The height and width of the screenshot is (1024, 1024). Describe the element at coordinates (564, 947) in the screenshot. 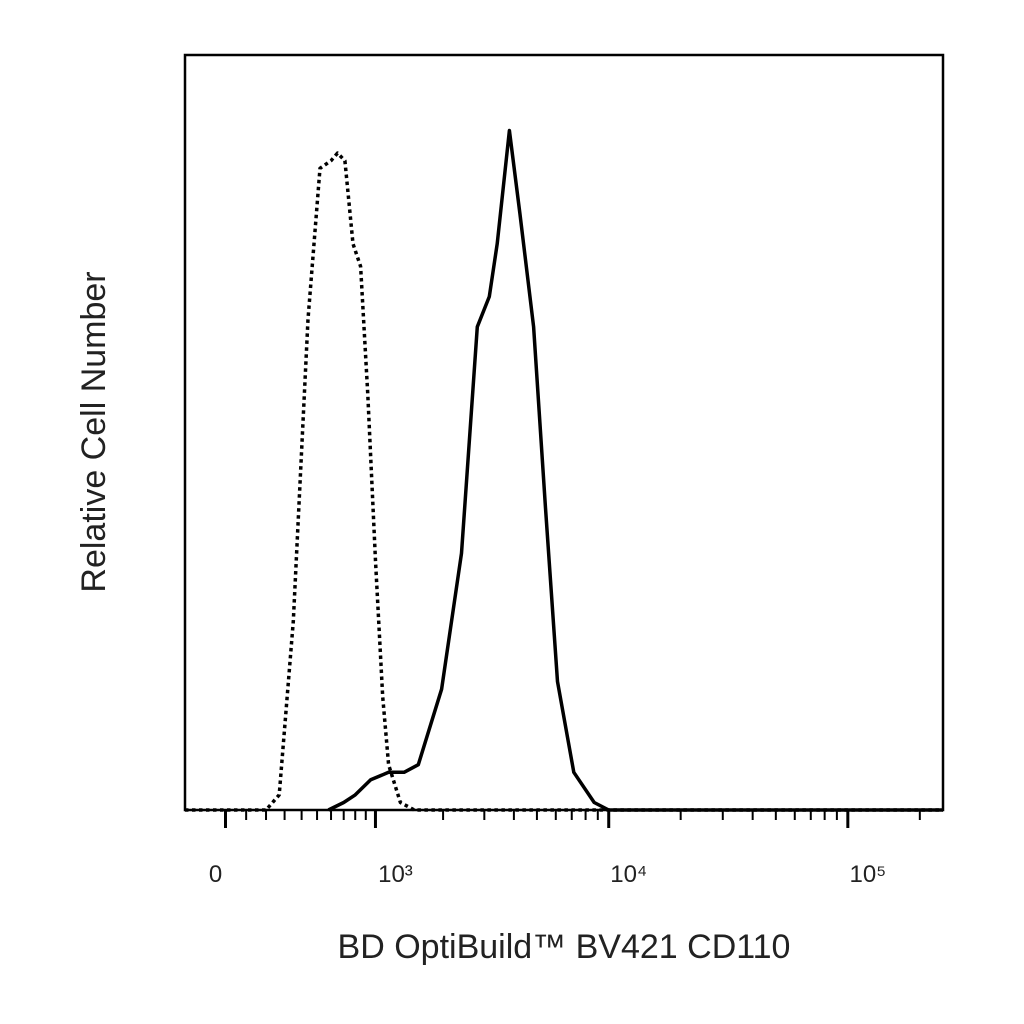

I see `x-axis-label: BD OptiBuild™ BV421 CD110` at that location.